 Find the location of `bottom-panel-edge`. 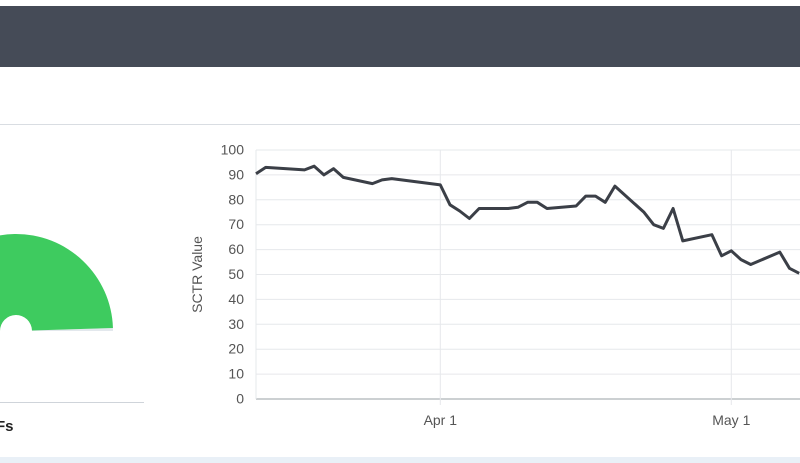

bottom-panel-edge is located at coordinates (400, 460).